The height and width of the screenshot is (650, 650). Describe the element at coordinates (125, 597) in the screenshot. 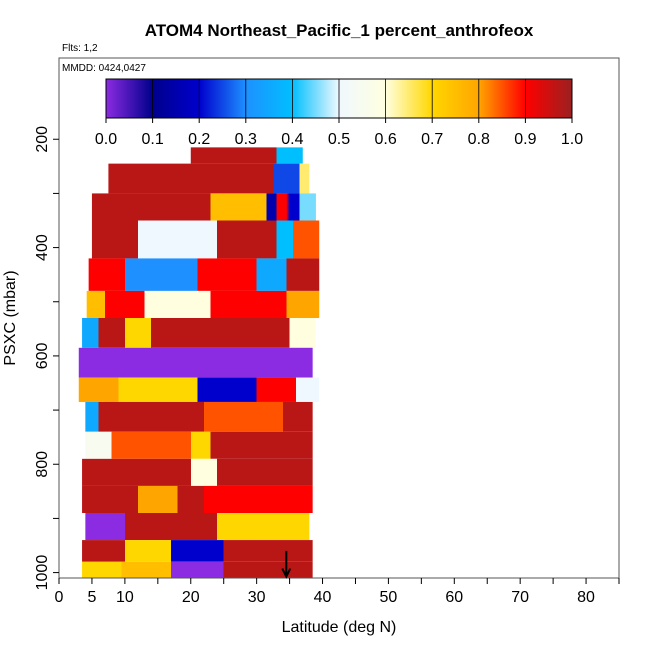

I see `x-tick-label: 10` at that location.